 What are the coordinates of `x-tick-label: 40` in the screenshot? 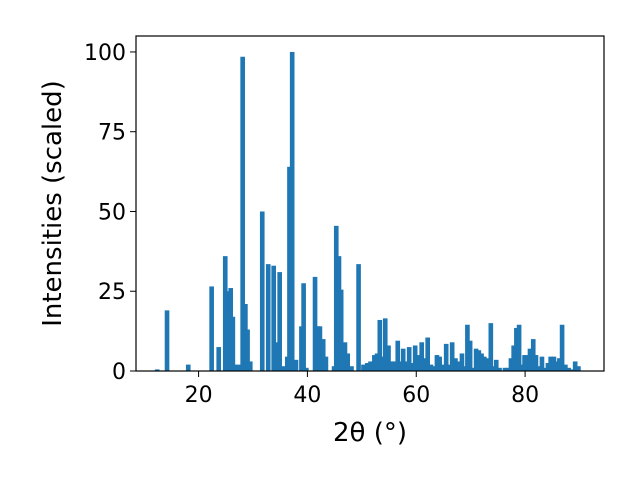 It's located at (307, 395).